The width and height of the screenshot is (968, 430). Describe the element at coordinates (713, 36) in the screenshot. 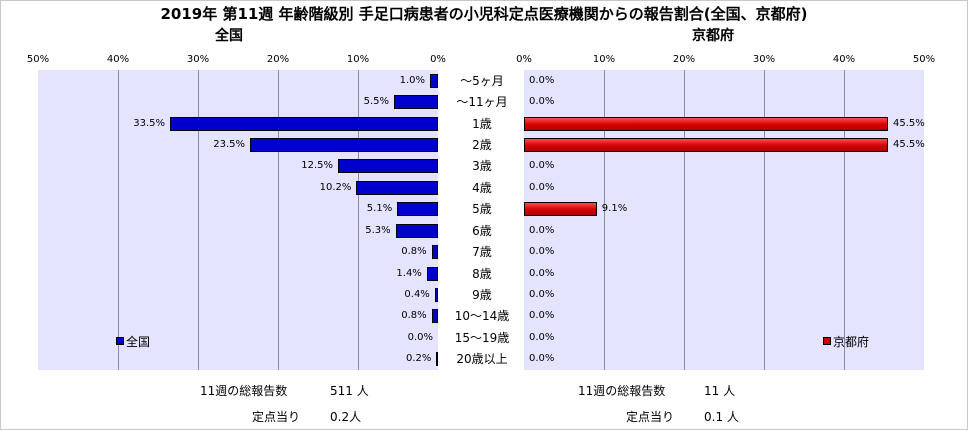

I see `kyoto-chart-title: 京都府` at that location.